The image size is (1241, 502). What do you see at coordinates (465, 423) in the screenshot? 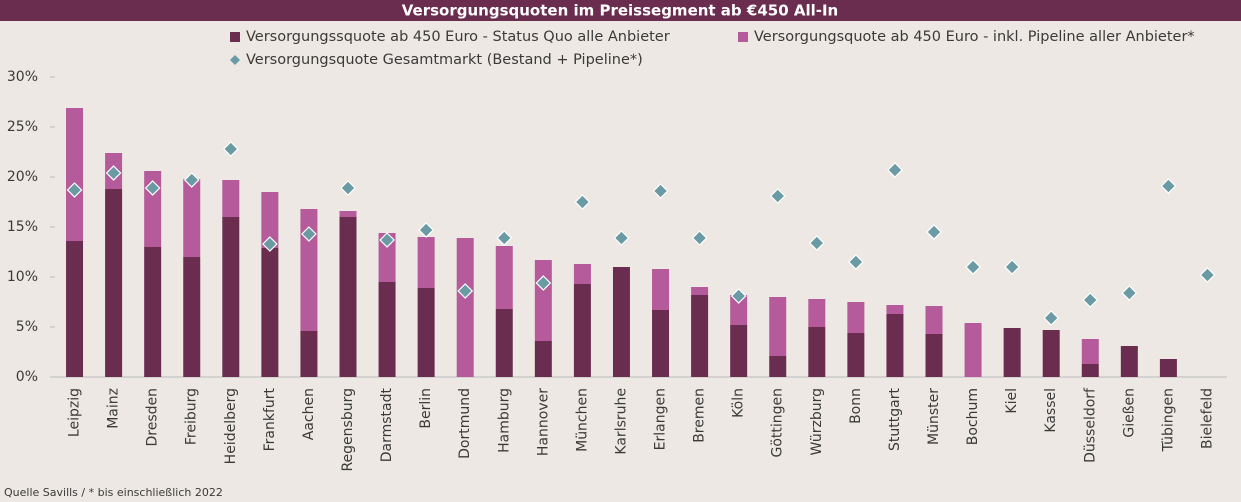
I see `x-tick-label: Dortmund` at bounding box center [465, 423].